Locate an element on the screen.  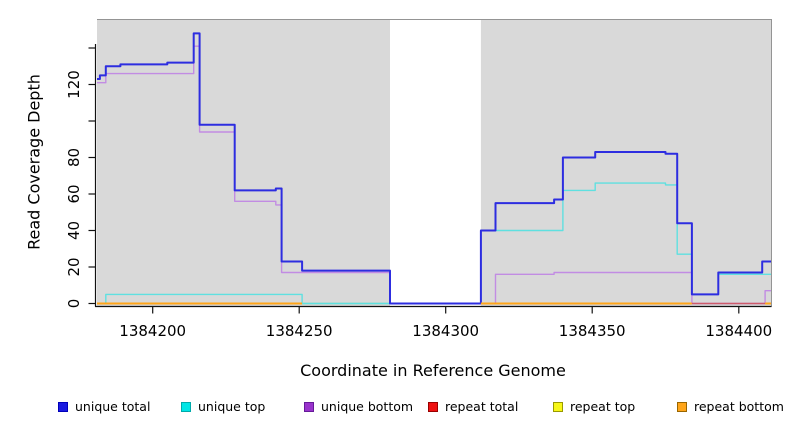
x-tick-label: 1384400 is located at coordinates (738, 331).